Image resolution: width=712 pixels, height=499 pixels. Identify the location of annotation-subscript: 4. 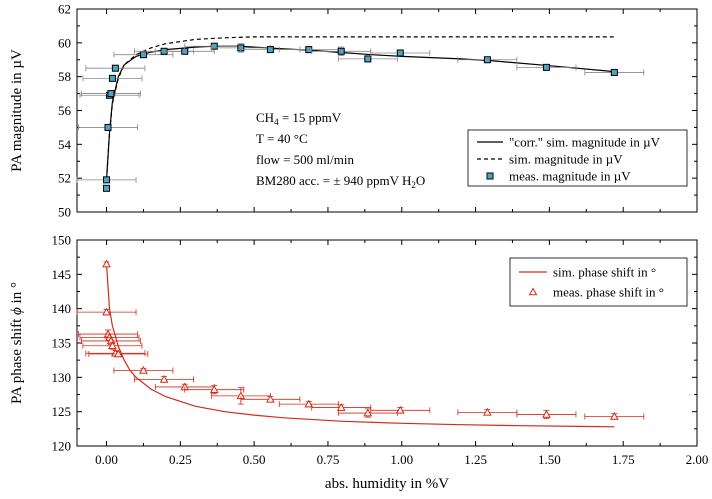
(276, 122).